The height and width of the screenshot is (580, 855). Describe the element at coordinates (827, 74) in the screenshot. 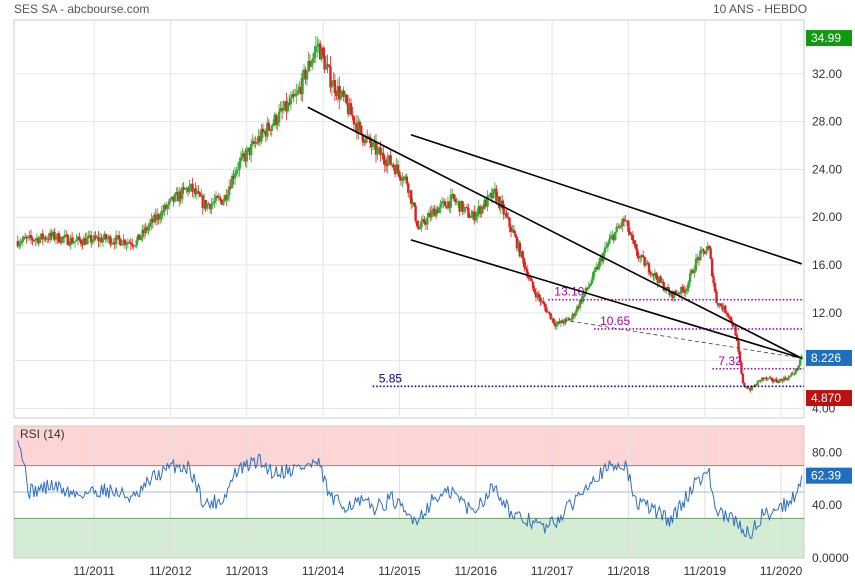

I see `price-y-tick-label: 32.00` at that location.